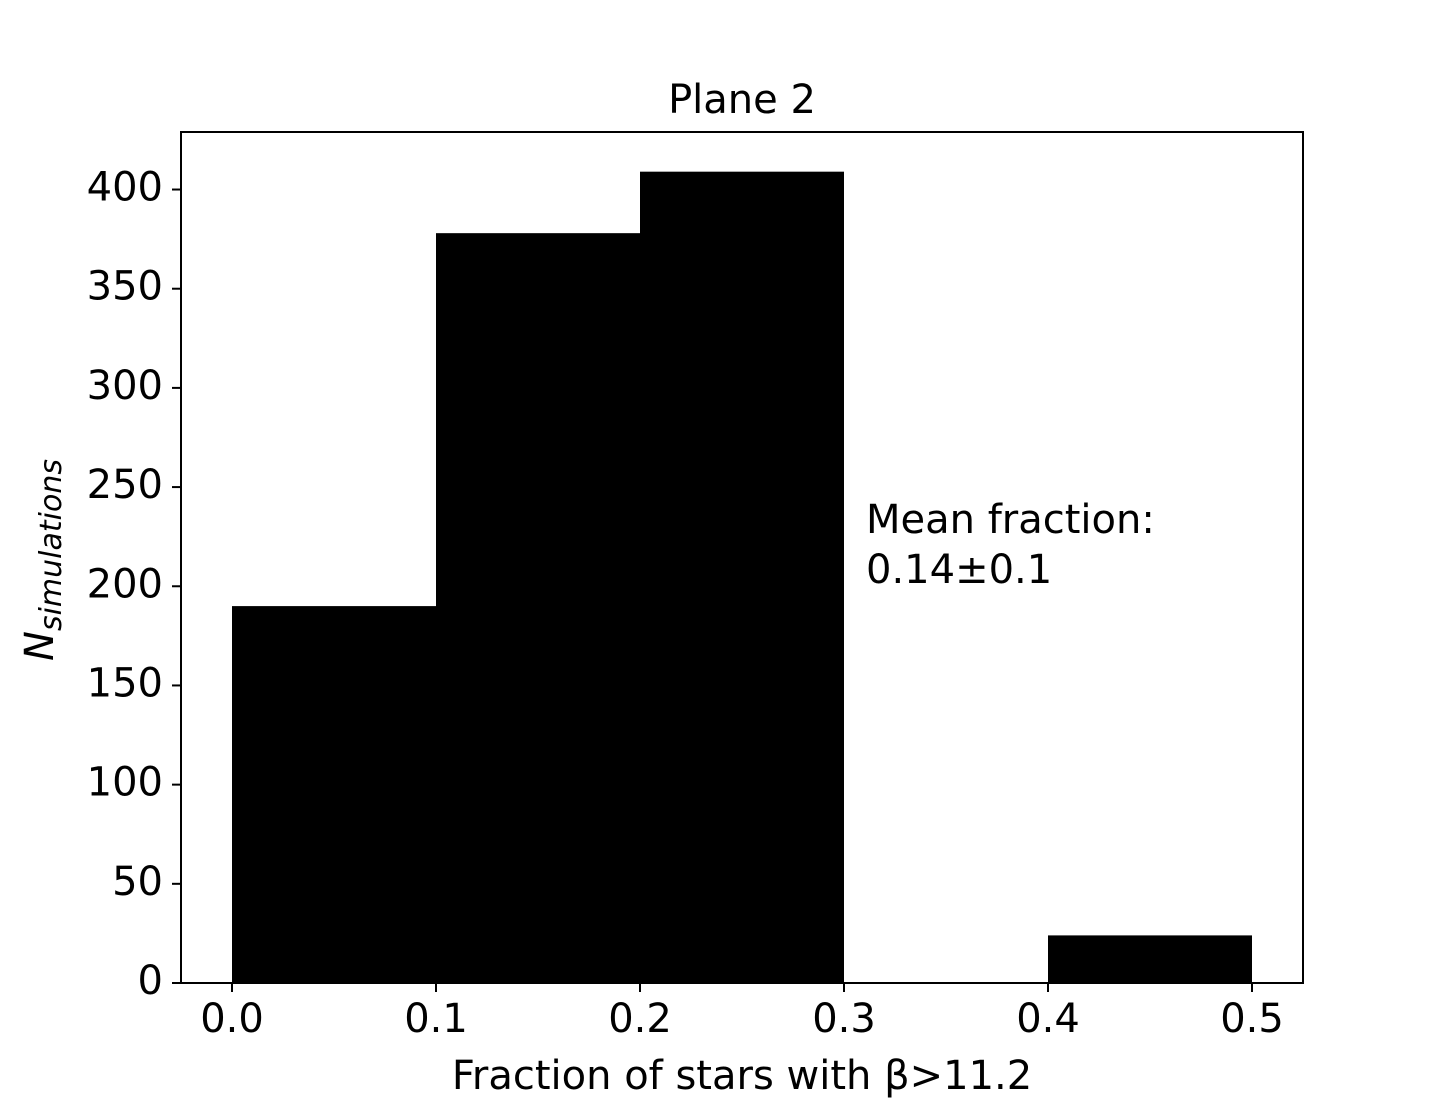  Describe the element at coordinates (137, 882) in the screenshot. I see `y-tick-label: 50` at that location.